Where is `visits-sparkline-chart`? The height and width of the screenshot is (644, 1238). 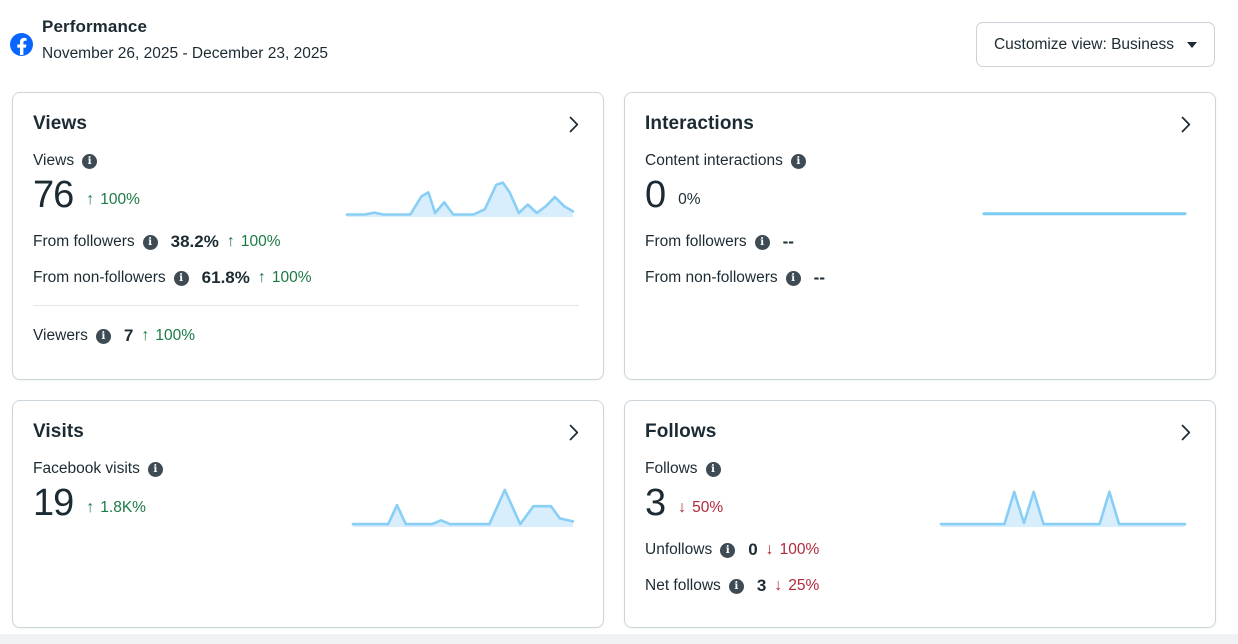 visits-sparkline-chart is located at coordinates (463, 507).